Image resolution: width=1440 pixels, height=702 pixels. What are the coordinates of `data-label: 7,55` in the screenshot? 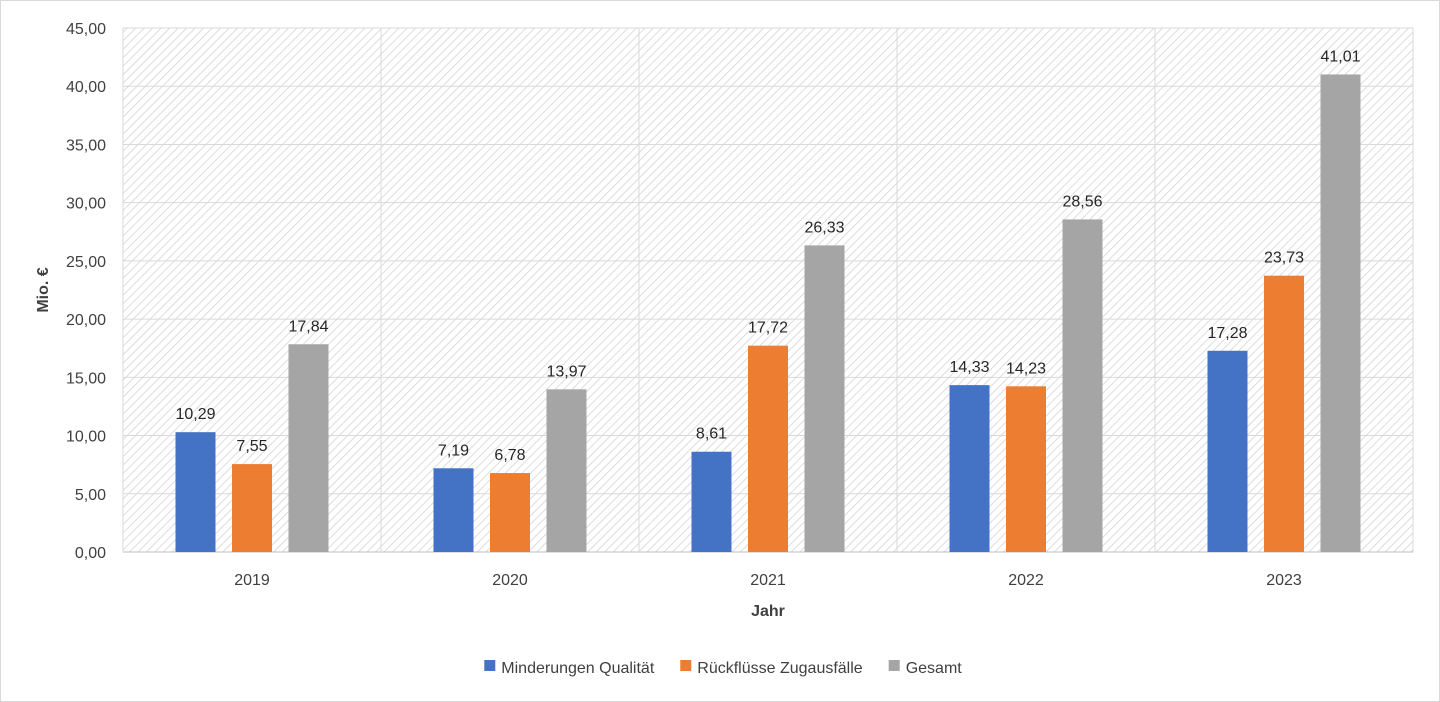 It's located at (251, 446).